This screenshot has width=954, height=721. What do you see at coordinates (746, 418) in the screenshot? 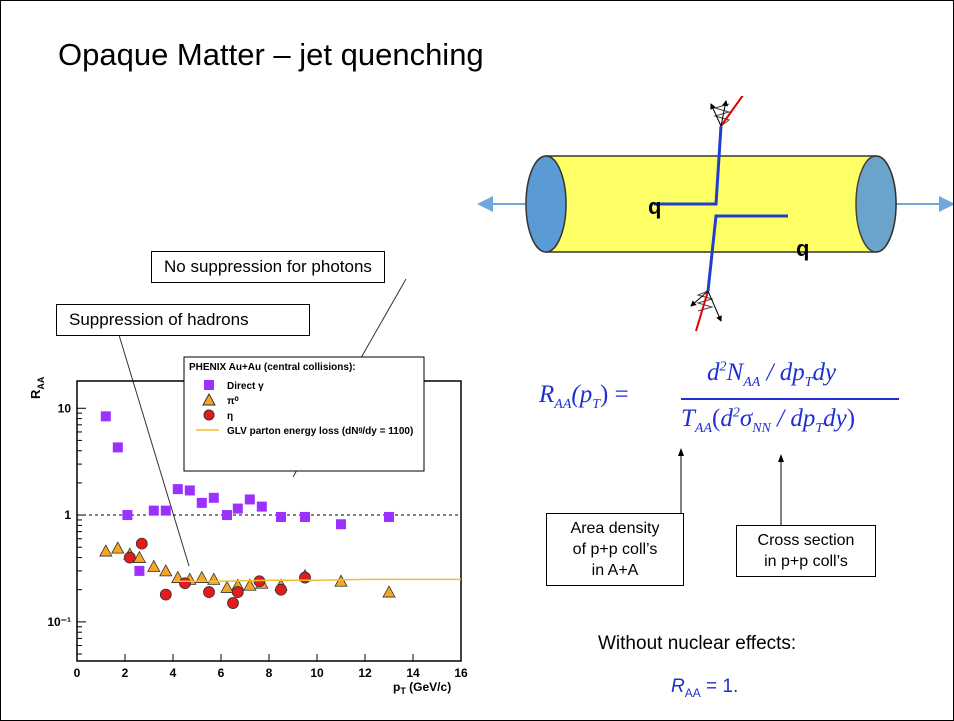
I see `formula-text: σ` at bounding box center [746, 418].